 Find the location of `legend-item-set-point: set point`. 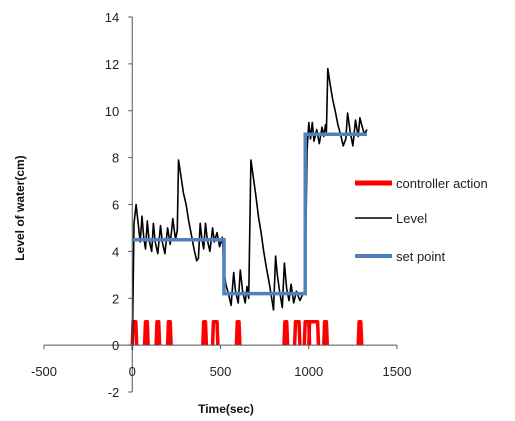

legend-item-set-point: set point is located at coordinates (400, 256).